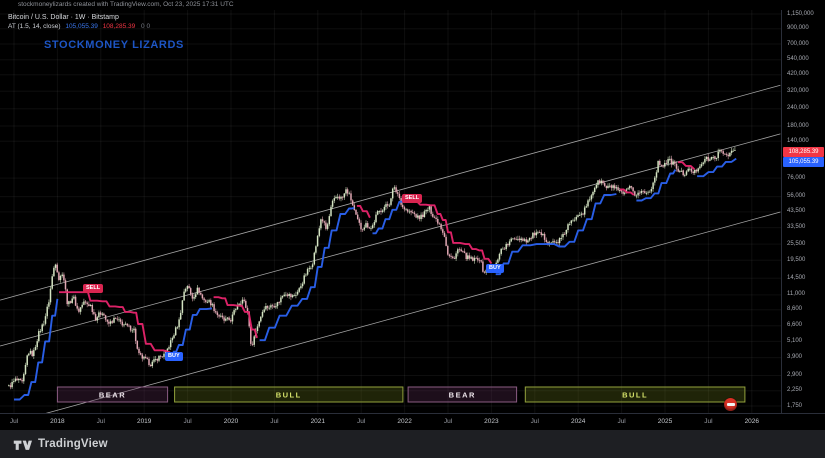  I want to click on price-tick-label: 43,500, so click(796, 211).